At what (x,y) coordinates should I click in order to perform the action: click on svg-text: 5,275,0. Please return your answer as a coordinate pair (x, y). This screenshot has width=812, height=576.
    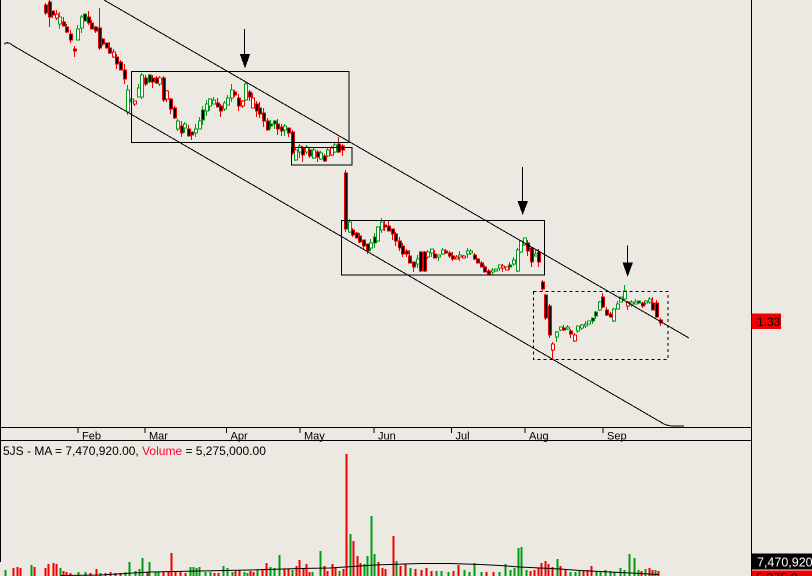
    Looking at the image, I should click on (777, 573).